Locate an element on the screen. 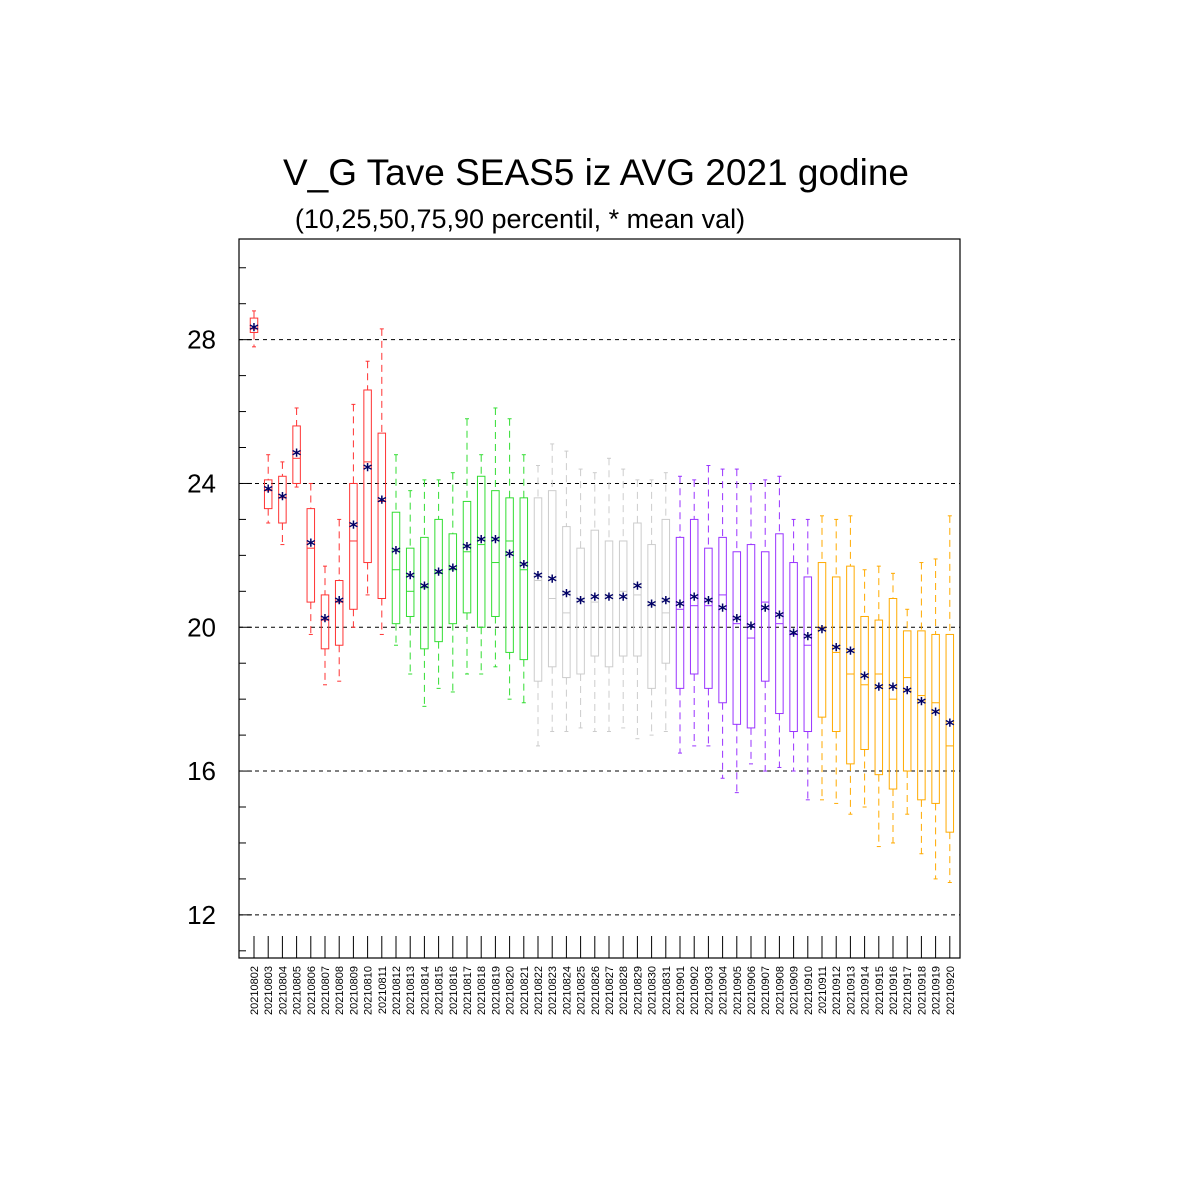 The width and height of the screenshot is (1200, 1200). x-tick-label: 20210813 is located at coordinates (411, 990).